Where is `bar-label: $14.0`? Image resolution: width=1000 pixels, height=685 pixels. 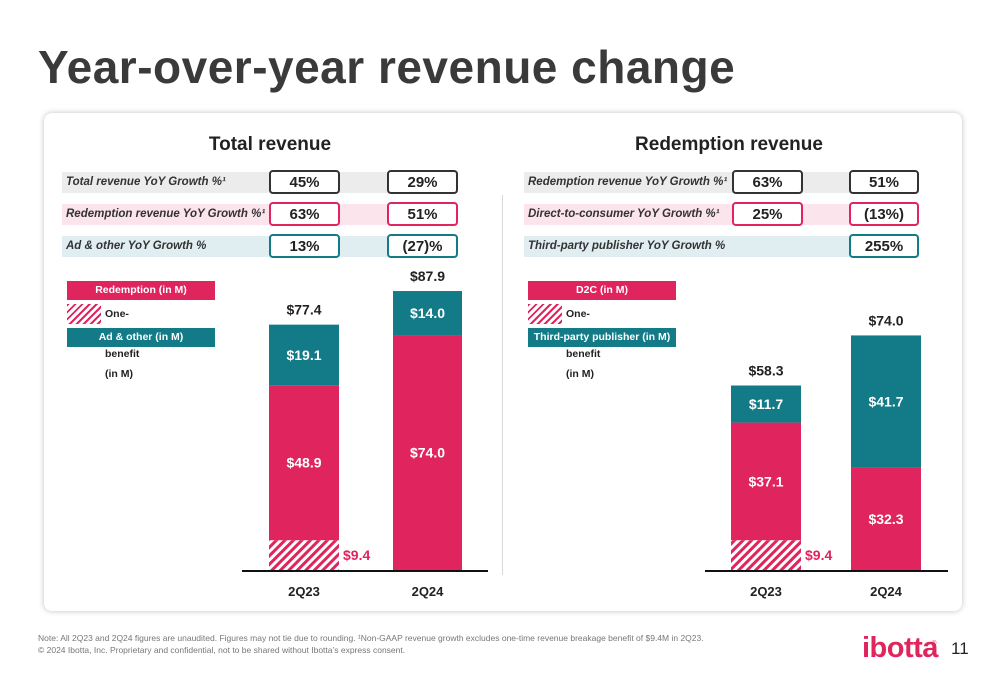 bar-label: $14.0 is located at coordinates (427, 313).